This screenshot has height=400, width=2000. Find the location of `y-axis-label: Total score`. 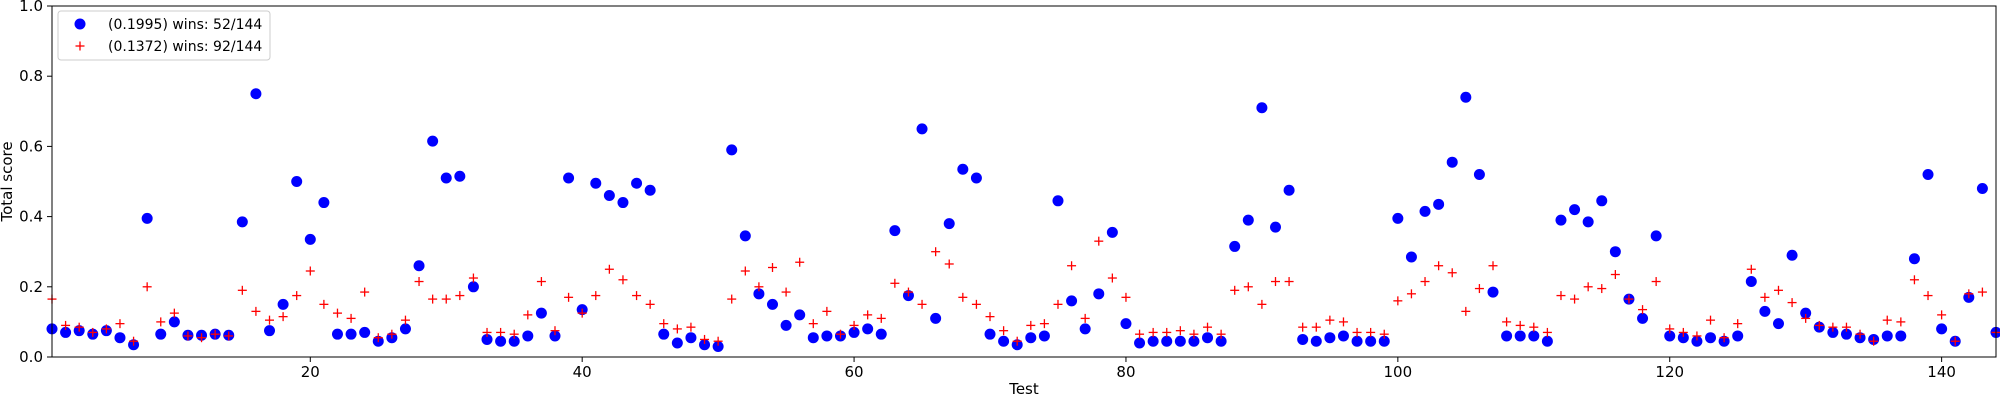

y-axis-label: Total score is located at coordinates (8, 181).